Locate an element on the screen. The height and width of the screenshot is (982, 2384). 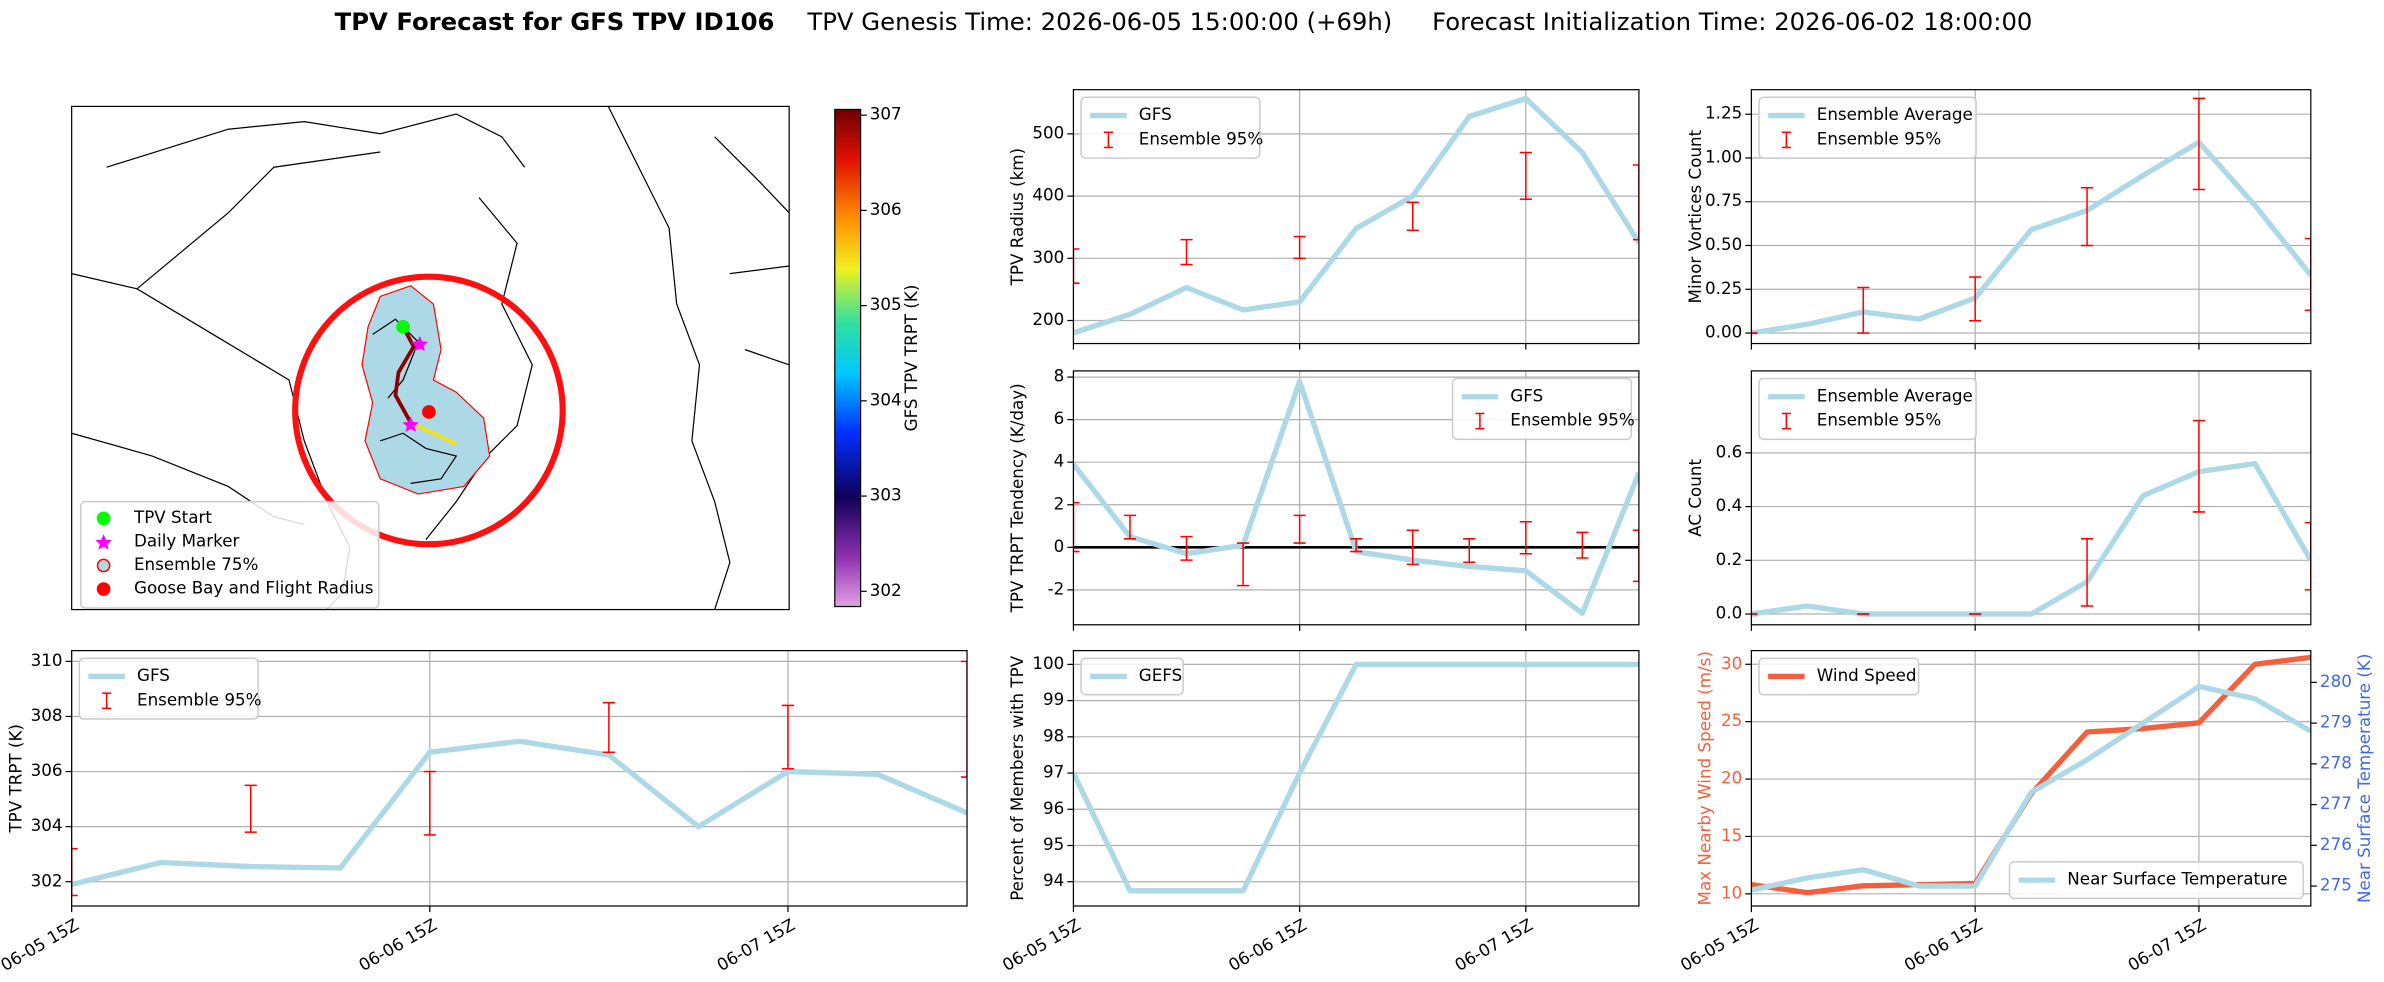
y-axis-label: TPV Radius (km) is located at coordinates (1017, 217).